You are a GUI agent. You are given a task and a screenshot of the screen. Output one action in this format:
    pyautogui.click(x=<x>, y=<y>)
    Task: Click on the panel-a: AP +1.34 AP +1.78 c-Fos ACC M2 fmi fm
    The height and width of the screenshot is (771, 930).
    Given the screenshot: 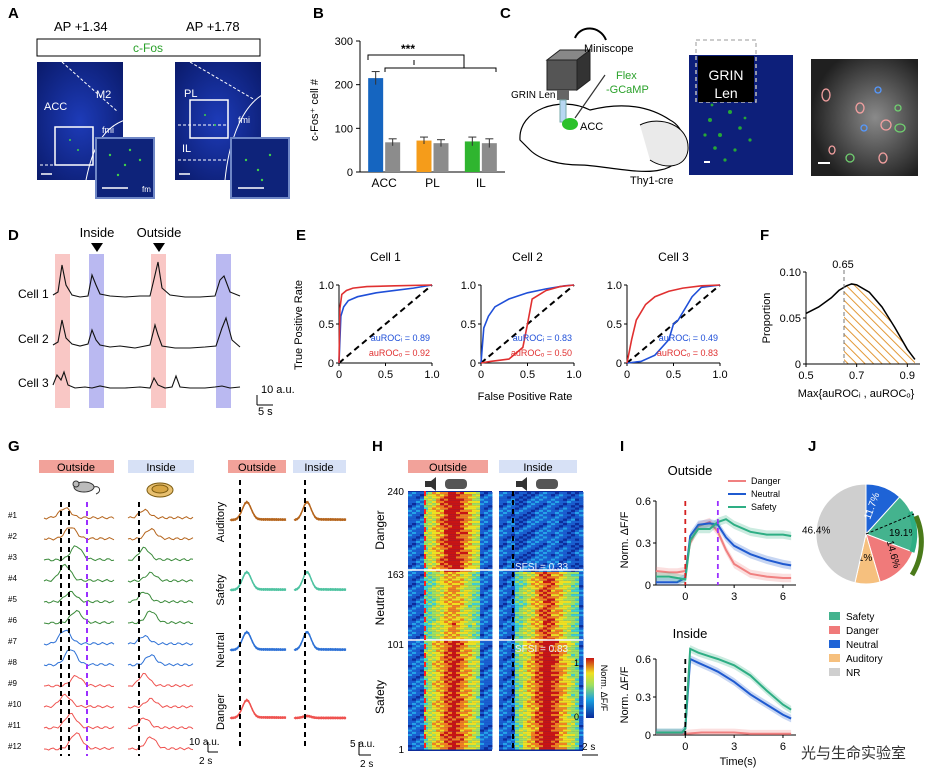 What is the action you would take?
    pyautogui.click(x=163, y=109)
    